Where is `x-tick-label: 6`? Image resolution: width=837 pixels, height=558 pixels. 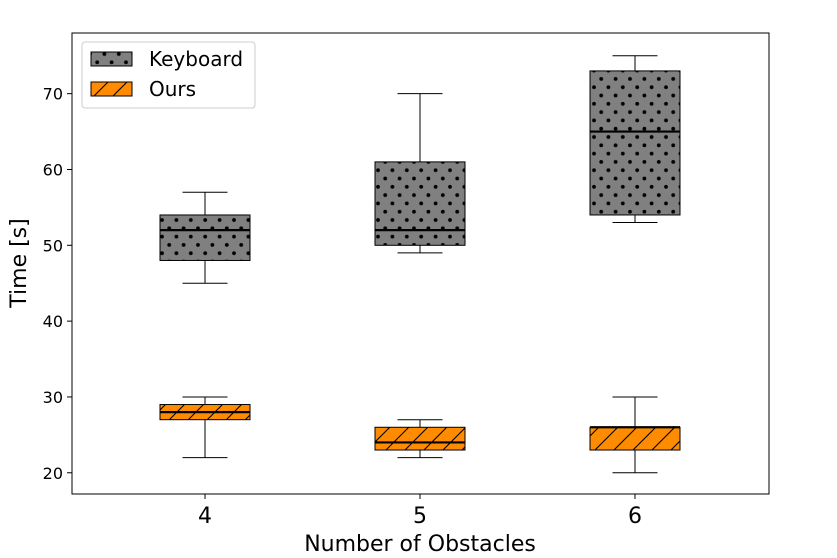 x-tick-label: 6 is located at coordinates (635, 516).